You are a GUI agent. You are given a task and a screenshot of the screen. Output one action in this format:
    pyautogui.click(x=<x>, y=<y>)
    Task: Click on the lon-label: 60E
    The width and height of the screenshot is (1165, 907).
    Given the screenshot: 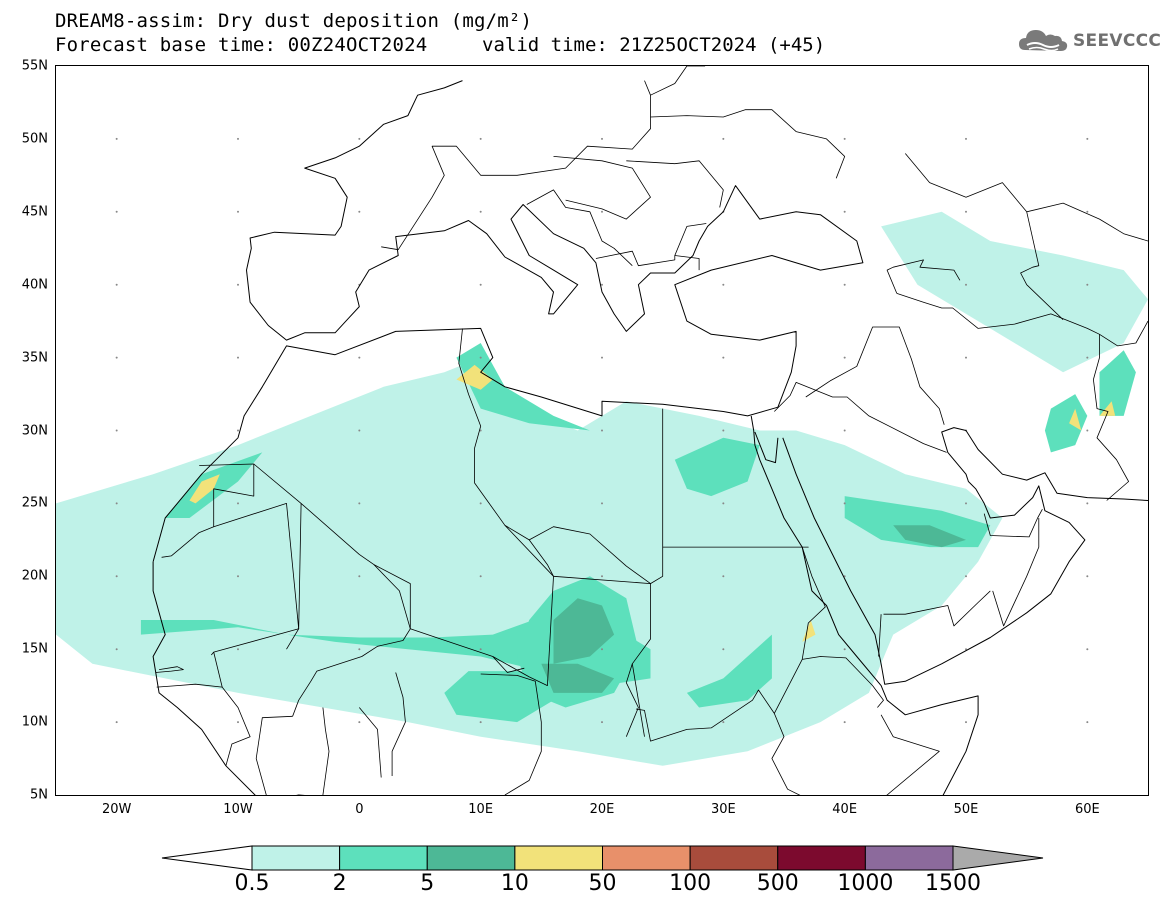 What is the action you would take?
    pyautogui.click(x=1087, y=809)
    